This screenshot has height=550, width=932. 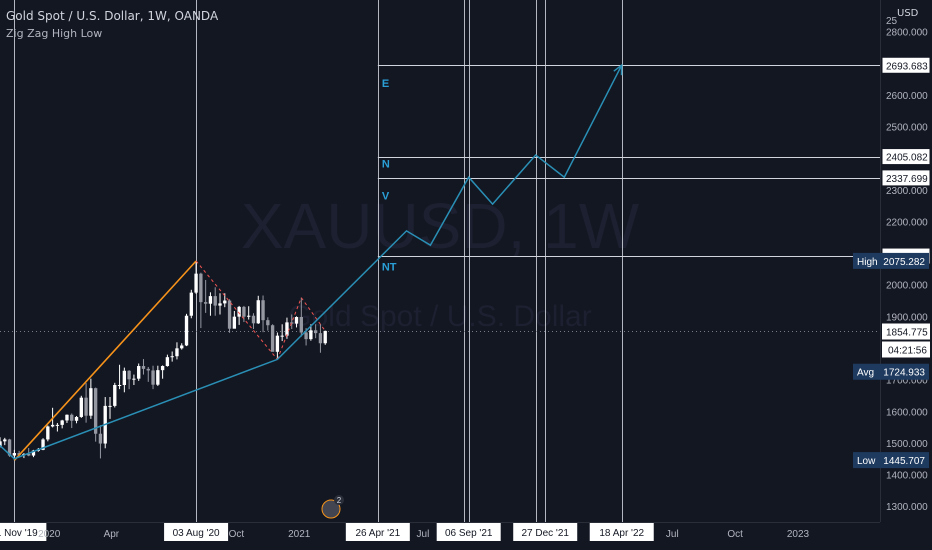 I want to click on time-tick-label: Oct, so click(x=735, y=534).